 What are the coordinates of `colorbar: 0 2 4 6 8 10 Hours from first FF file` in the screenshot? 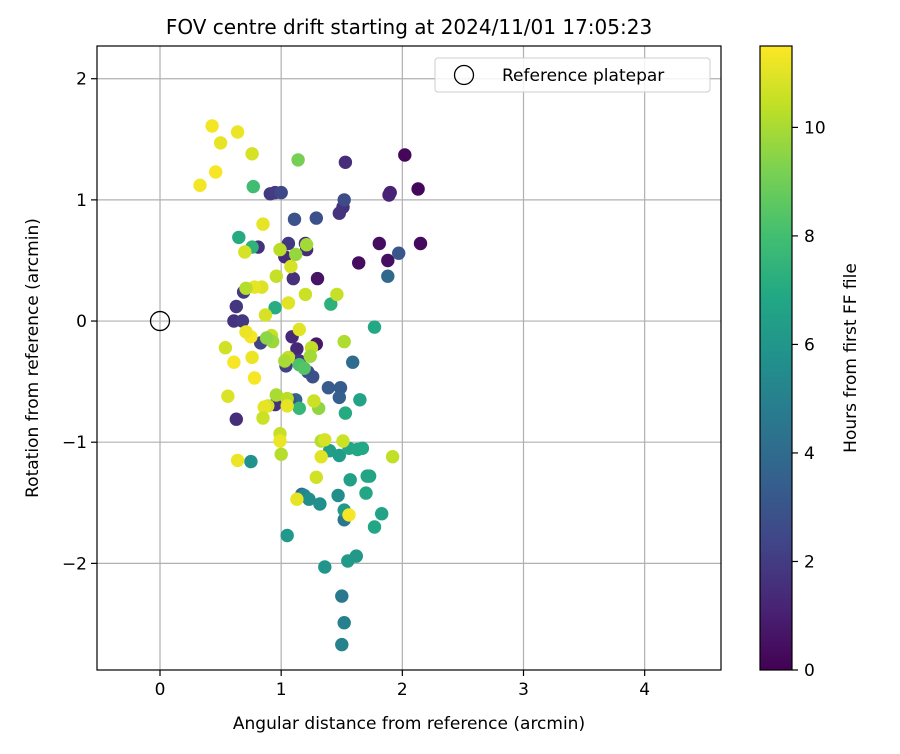 It's located at (810, 363).